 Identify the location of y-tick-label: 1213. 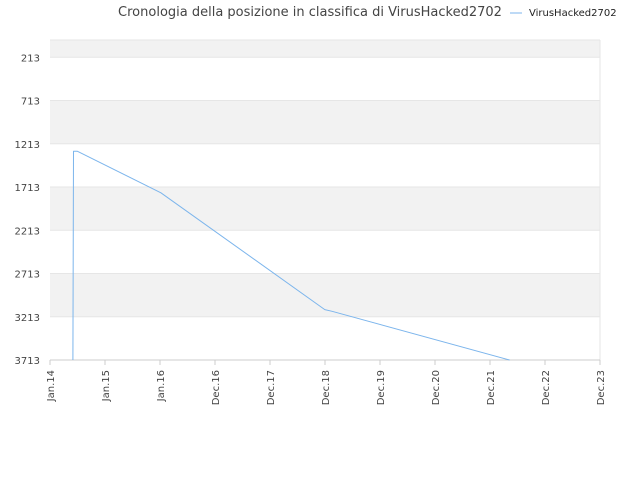
(27, 145).